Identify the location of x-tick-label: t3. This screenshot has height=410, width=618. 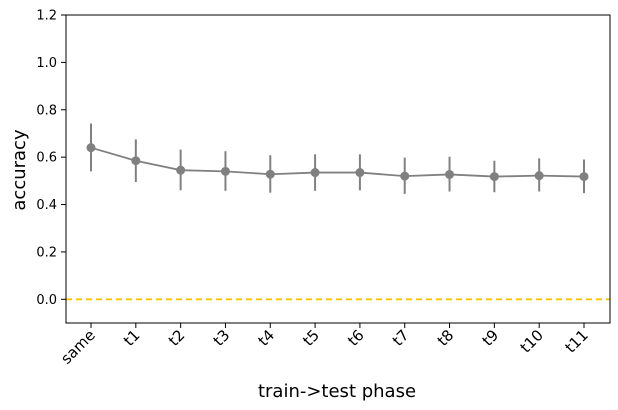
(222, 338).